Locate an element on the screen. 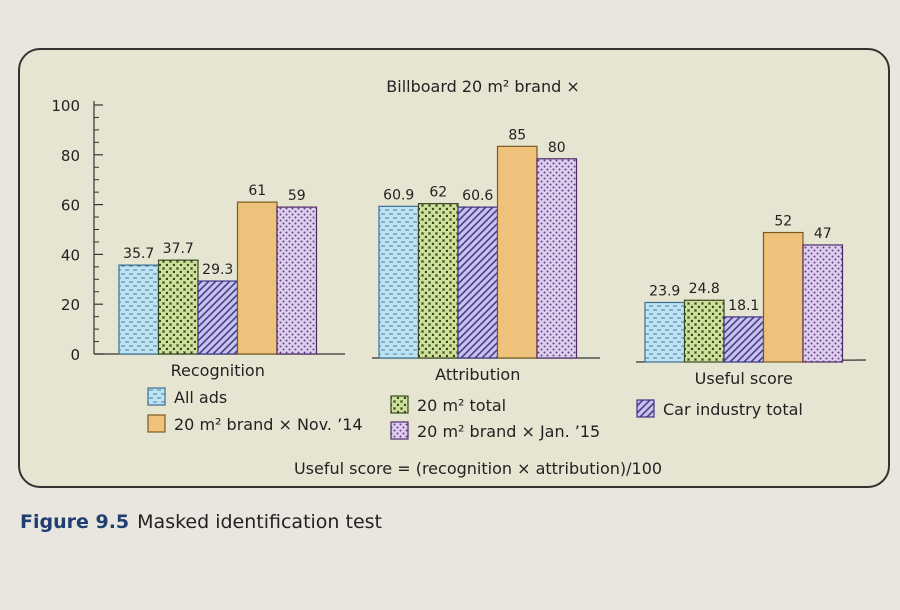 This screenshot has height=610, width=900. bar-value-label: 60.6 is located at coordinates (477, 196).